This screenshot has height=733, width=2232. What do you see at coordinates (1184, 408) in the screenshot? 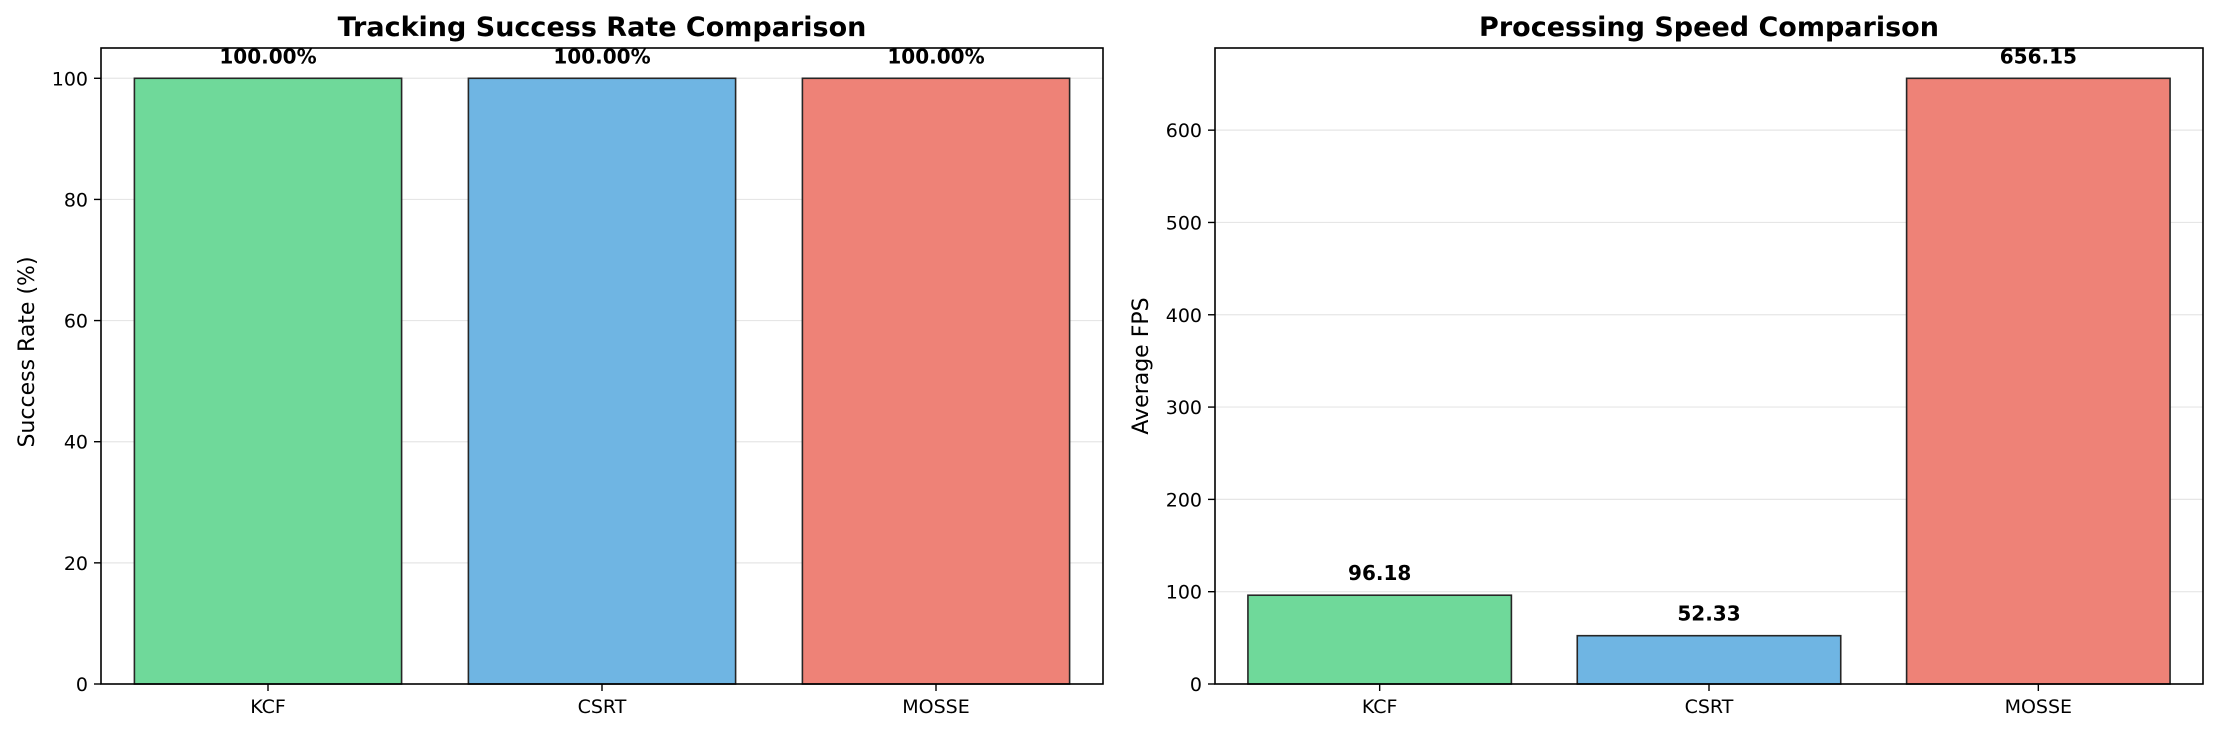
I see `y-tick-label: 300` at bounding box center [1184, 408].